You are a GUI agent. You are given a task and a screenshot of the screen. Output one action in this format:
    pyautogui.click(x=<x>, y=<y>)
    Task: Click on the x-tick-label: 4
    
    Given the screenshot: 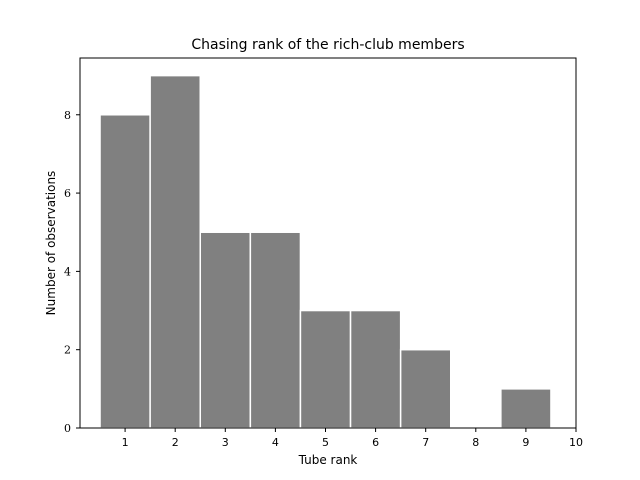 What is the action you would take?
    pyautogui.click(x=275, y=442)
    